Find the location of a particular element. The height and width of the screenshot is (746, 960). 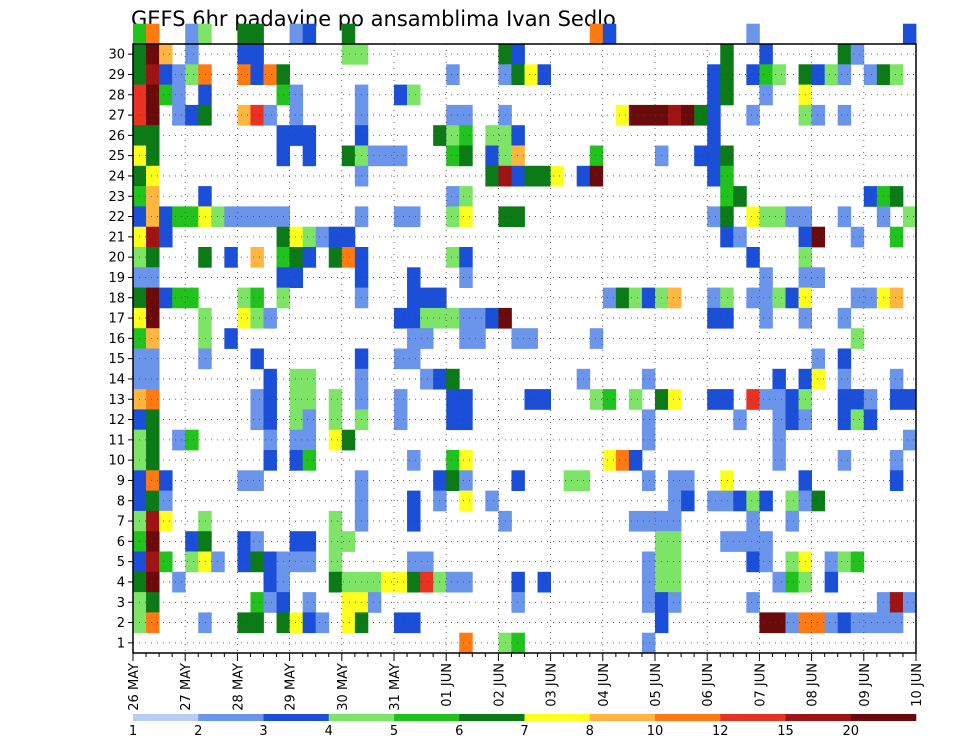

y-tick-label: 26 is located at coordinates (116, 136).